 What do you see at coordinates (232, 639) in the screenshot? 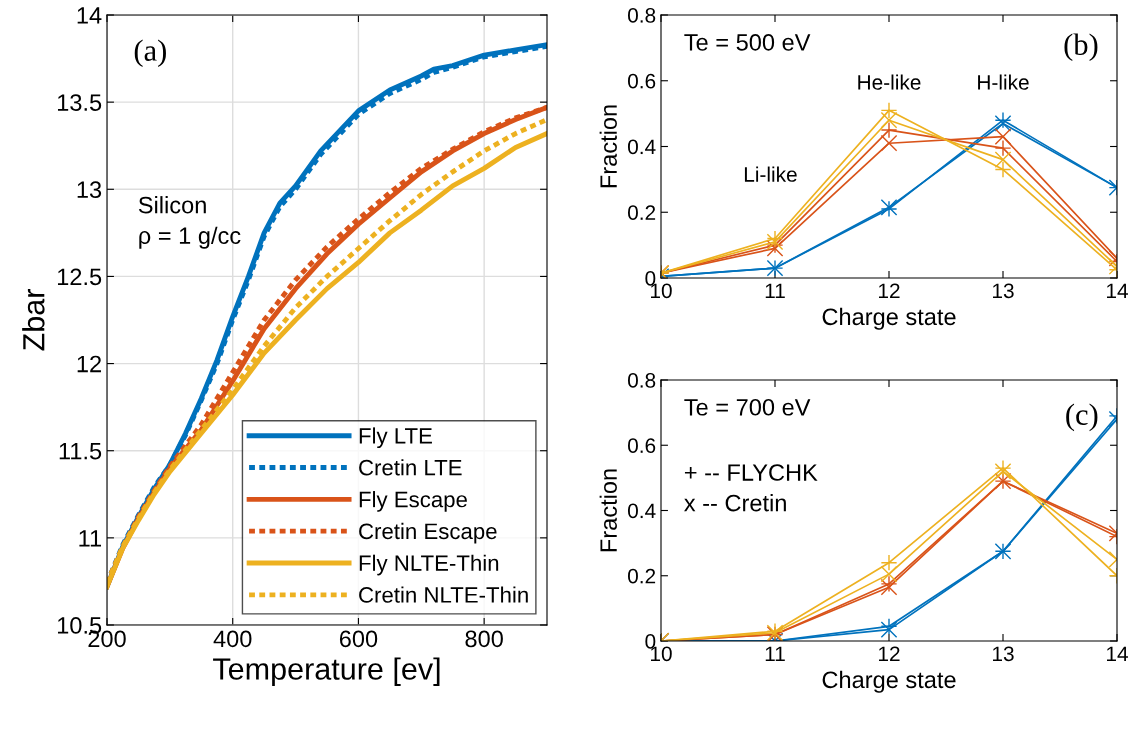
I see `x-tick-label: 400` at bounding box center [232, 639].